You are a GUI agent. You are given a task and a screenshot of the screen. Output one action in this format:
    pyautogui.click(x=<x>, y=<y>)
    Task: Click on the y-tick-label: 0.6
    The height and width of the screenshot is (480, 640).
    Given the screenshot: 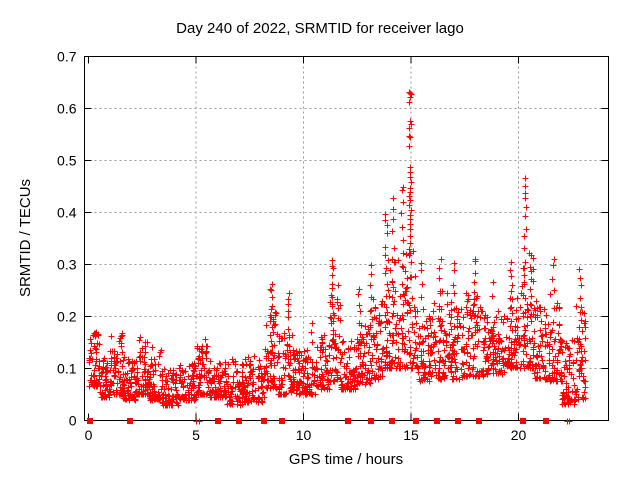 What is the action you would take?
    pyautogui.click(x=67, y=109)
    